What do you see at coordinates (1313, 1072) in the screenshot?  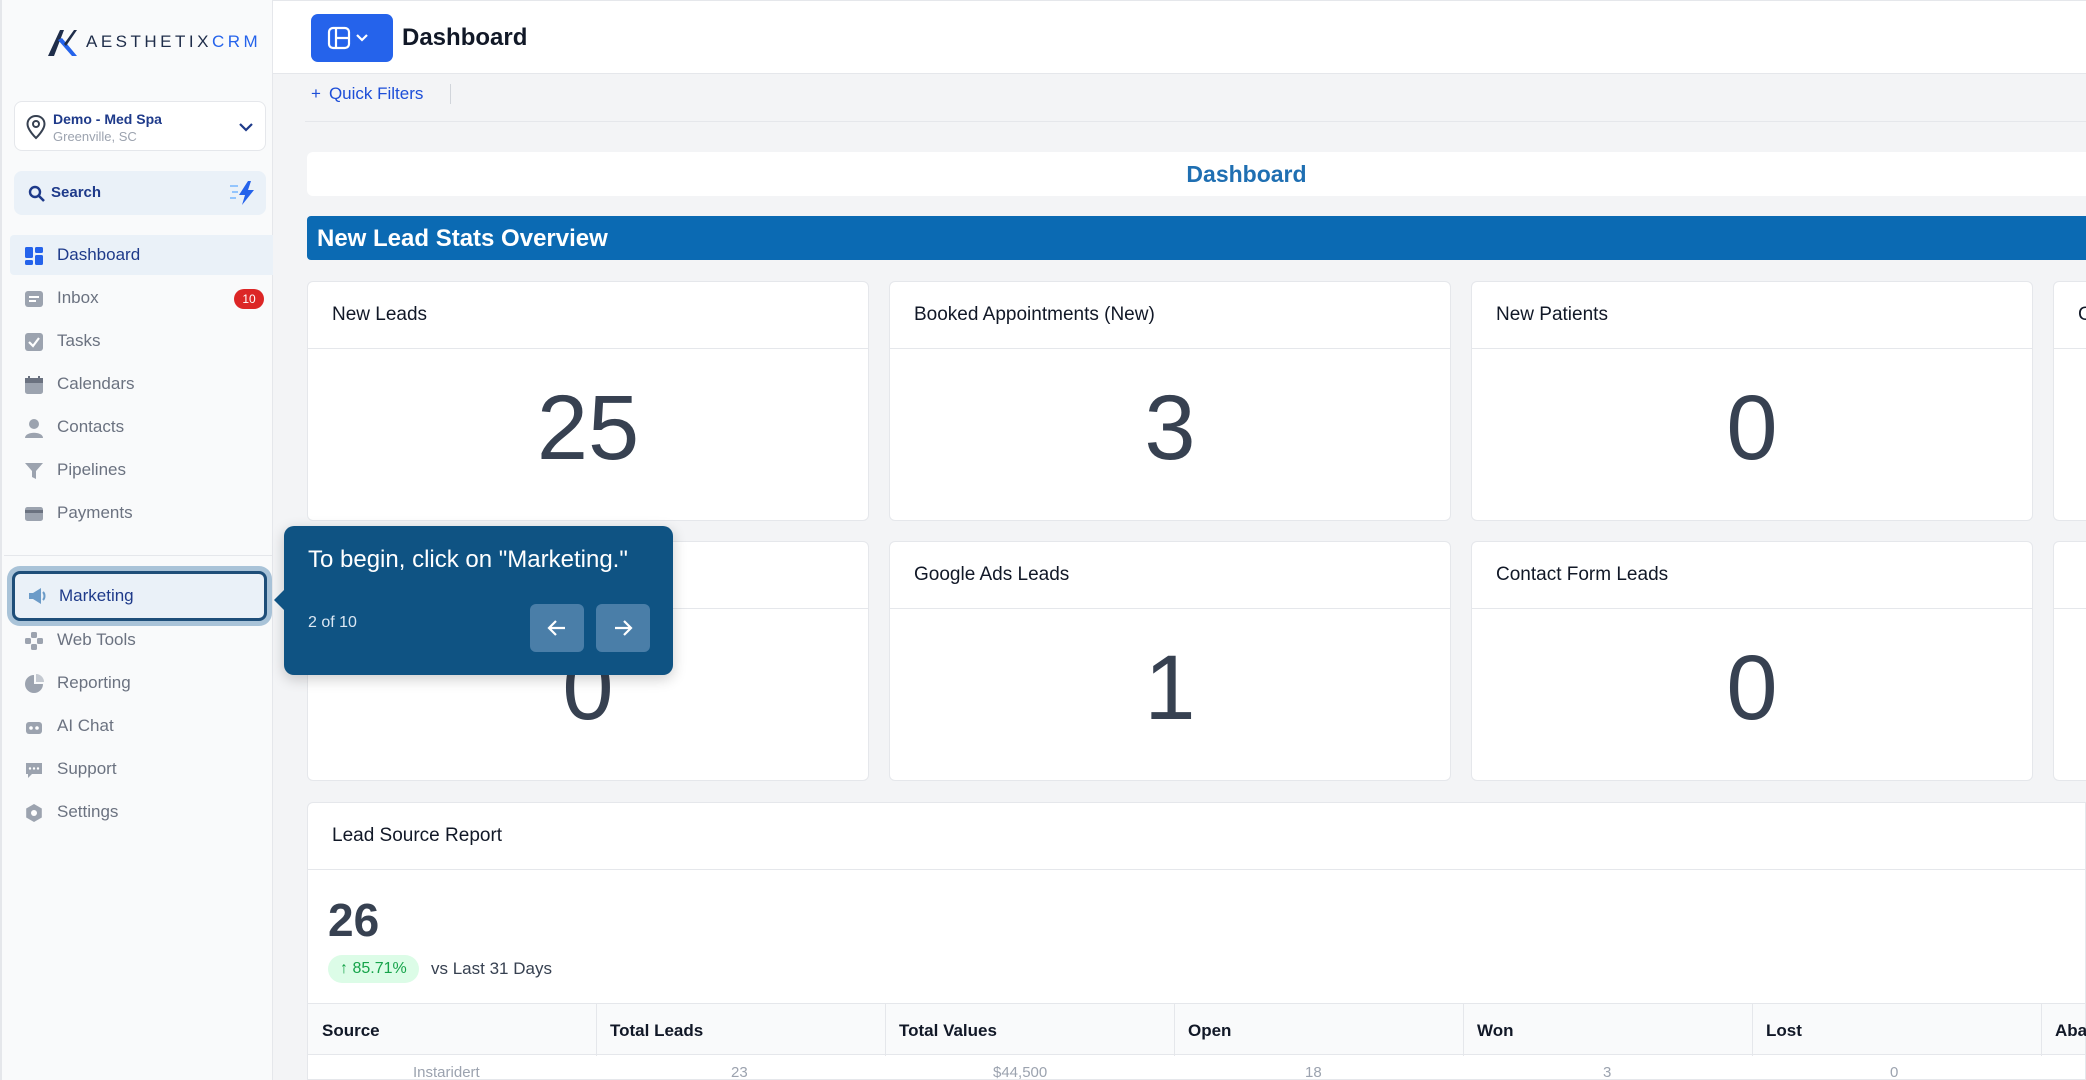 I see `table-cell: 18` at bounding box center [1313, 1072].